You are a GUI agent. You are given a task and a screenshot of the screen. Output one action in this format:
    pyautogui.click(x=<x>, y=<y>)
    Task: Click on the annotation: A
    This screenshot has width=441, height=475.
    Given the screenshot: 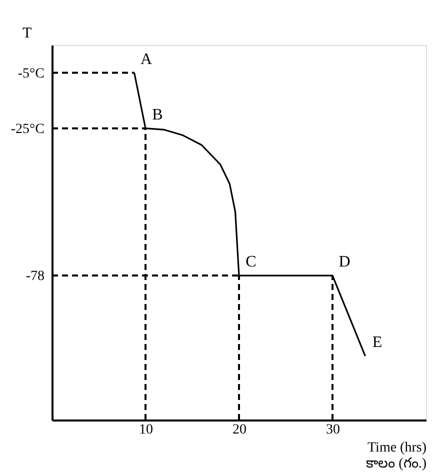 What is the action you would take?
    pyautogui.click(x=146, y=59)
    